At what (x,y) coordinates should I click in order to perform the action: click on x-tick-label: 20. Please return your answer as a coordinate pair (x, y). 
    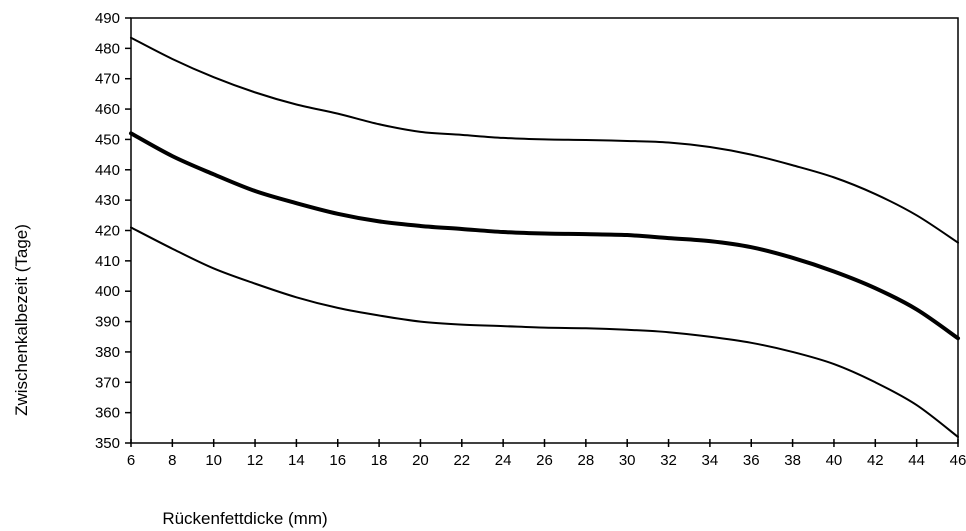
    Looking at the image, I should click on (420, 460).